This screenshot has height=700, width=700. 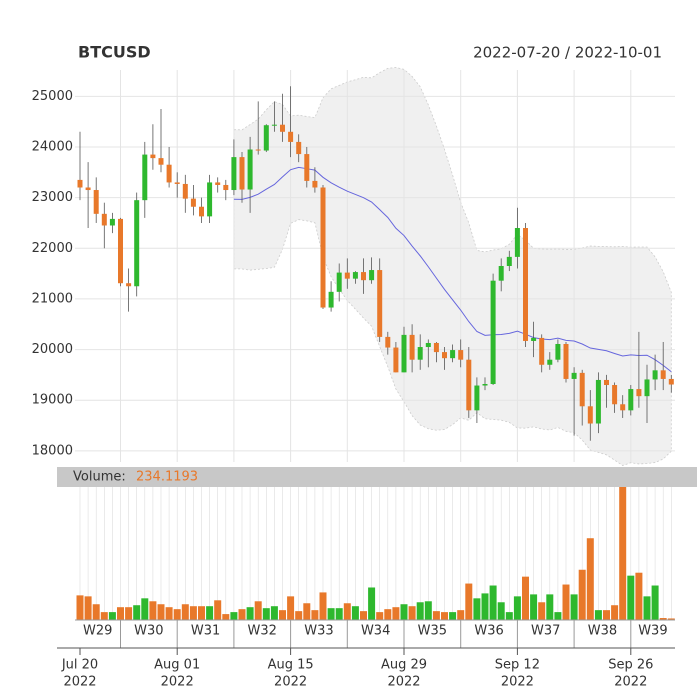 What do you see at coordinates (375, 631) in the screenshot?
I see `week-label: W34` at bounding box center [375, 631].